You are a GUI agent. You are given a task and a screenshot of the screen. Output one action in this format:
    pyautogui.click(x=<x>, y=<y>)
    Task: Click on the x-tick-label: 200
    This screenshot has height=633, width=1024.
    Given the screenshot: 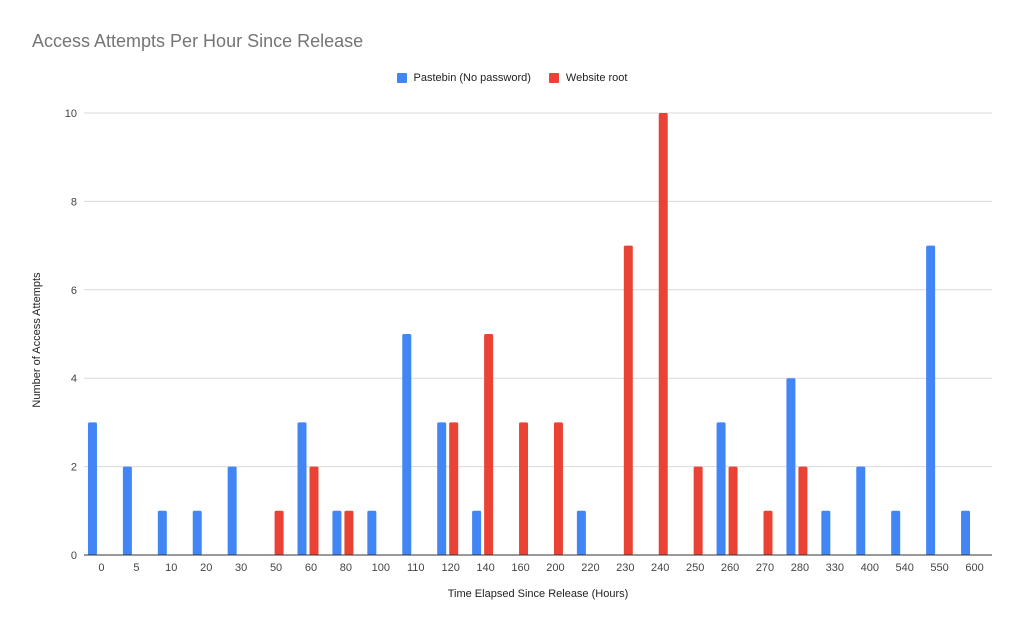 What is the action you would take?
    pyautogui.click(x=555, y=568)
    